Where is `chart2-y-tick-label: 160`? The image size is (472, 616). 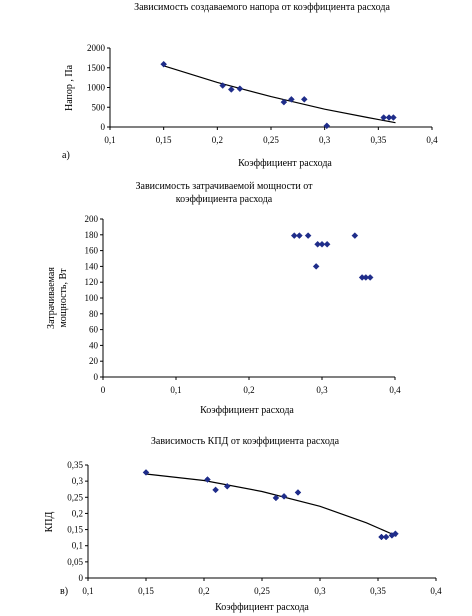
chart2-y-tick-label: 160 is located at coordinates (92, 251).